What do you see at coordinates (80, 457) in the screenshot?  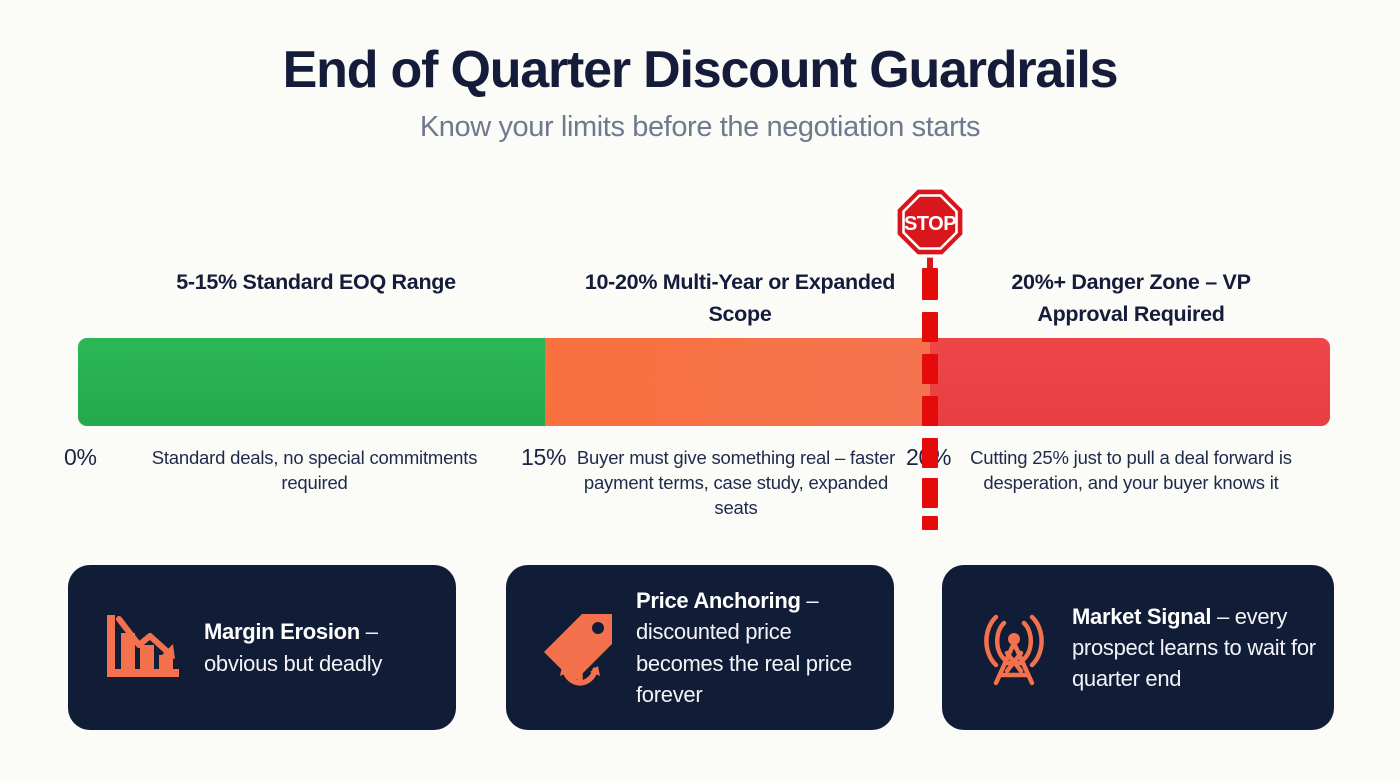 I see `axis-tick-0: 0%` at bounding box center [80, 457].